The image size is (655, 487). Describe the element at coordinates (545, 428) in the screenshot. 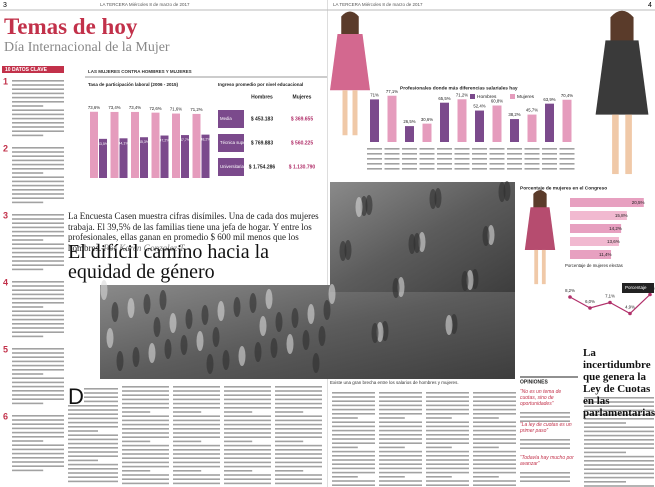

I see `quote: “La ley de cuotas es un primer paso”` at that location.